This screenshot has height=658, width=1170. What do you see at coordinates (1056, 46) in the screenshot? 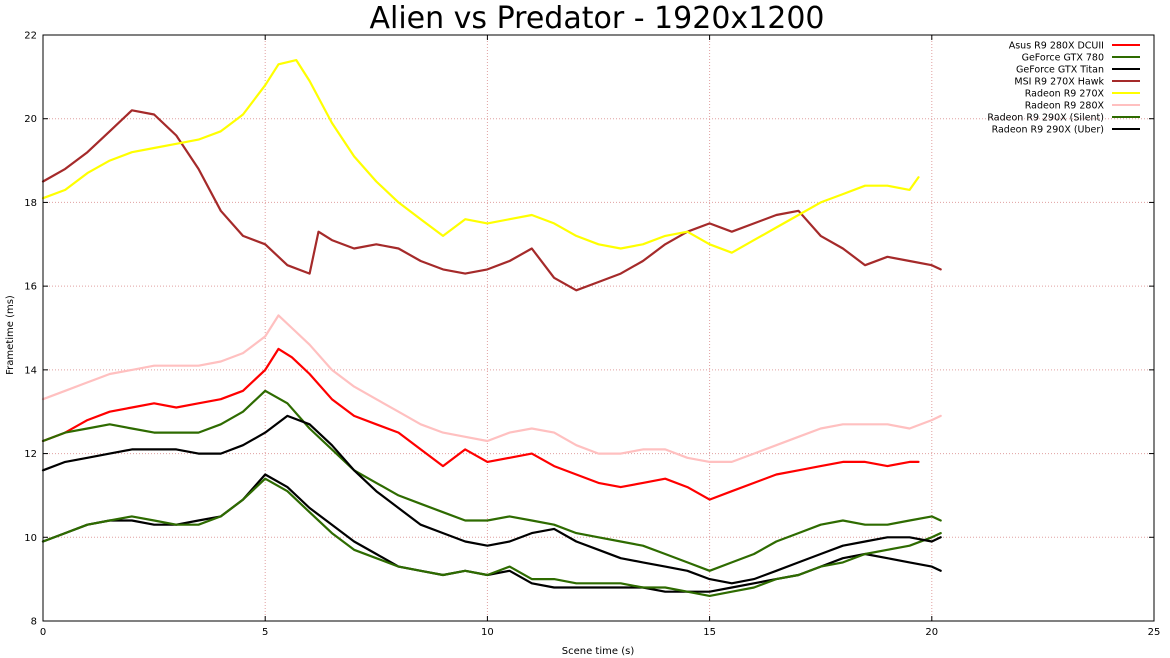
I see `legend-entry-label: Asus R9 280X DCUII` at bounding box center [1056, 46].